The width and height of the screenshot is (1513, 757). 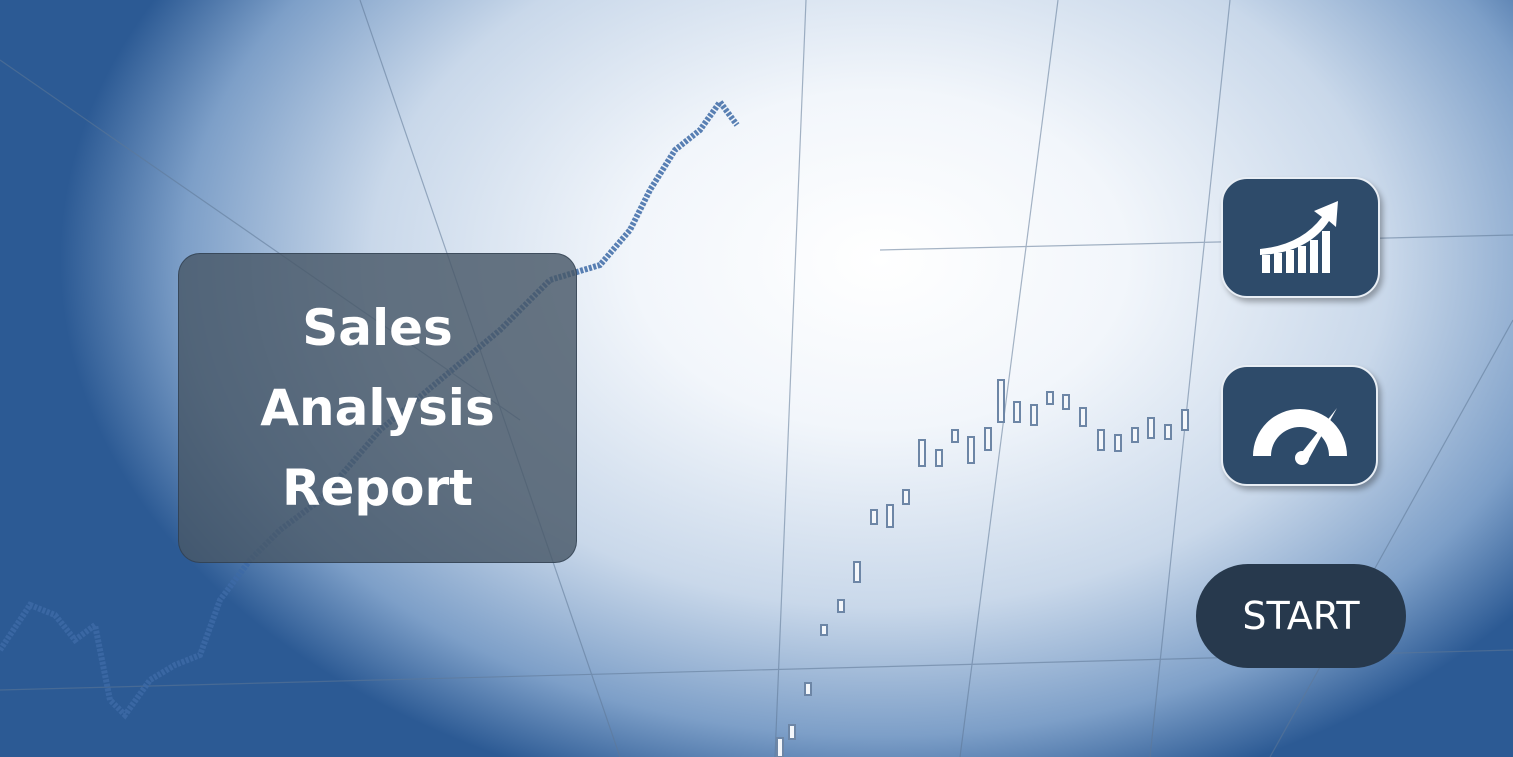 What do you see at coordinates (1301, 616) in the screenshot?
I see `start-button: START` at bounding box center [1301, 616].